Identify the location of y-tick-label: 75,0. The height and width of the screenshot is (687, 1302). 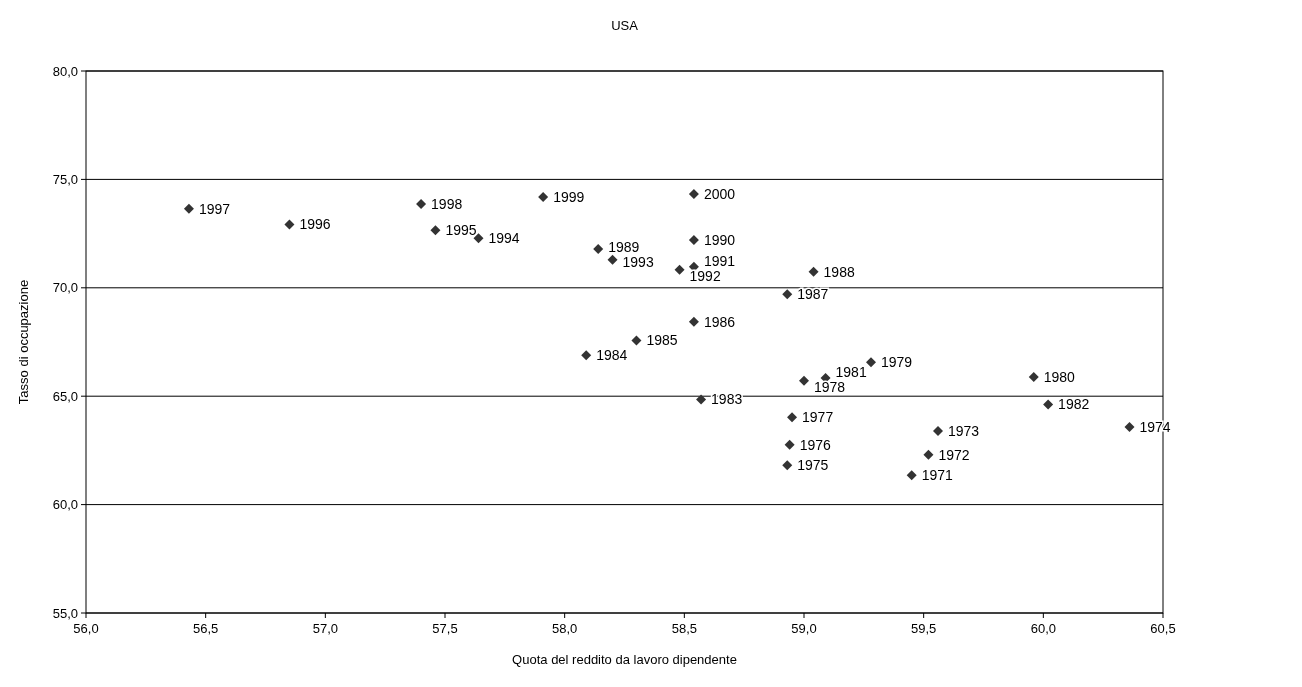
(65, 179).